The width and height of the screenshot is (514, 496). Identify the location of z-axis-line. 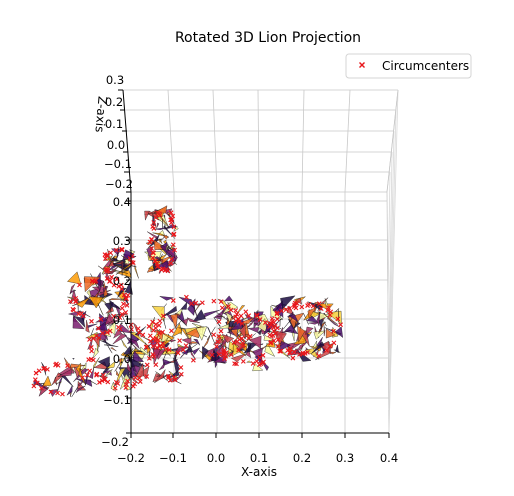
(127, 141).